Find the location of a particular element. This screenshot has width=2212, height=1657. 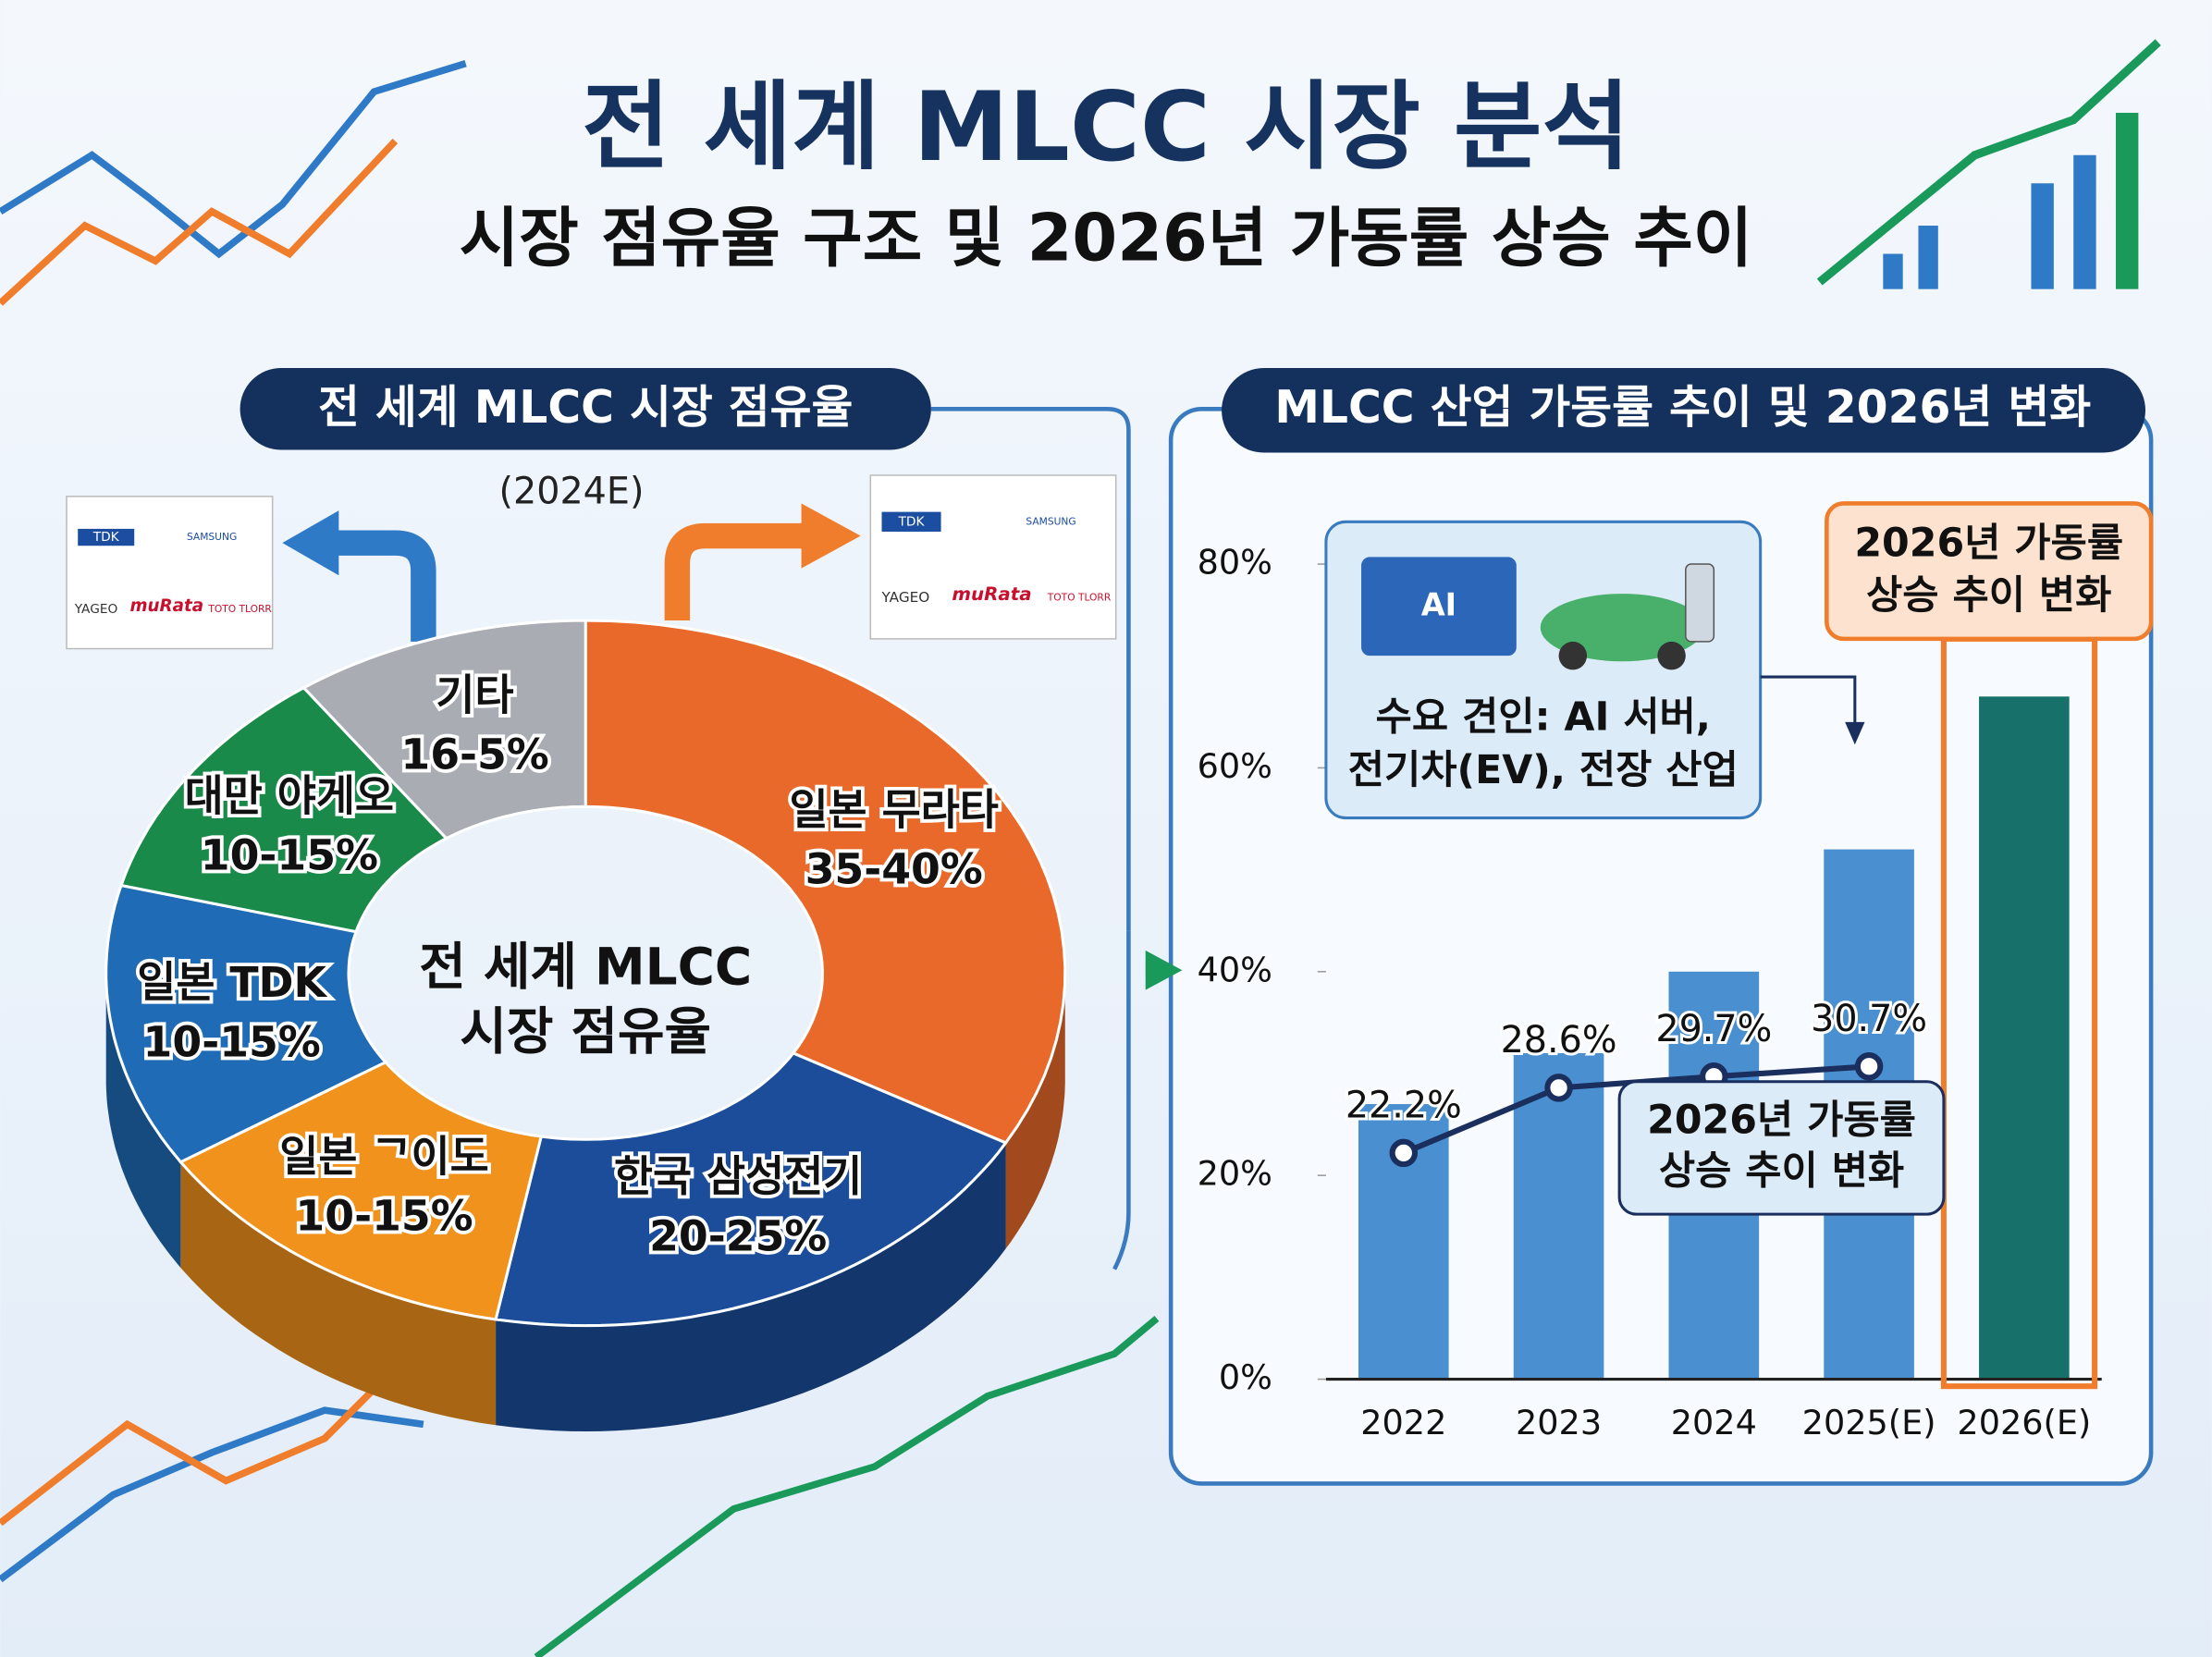

x-tick-label: 2023 is located at coordinates (1559, 1422).